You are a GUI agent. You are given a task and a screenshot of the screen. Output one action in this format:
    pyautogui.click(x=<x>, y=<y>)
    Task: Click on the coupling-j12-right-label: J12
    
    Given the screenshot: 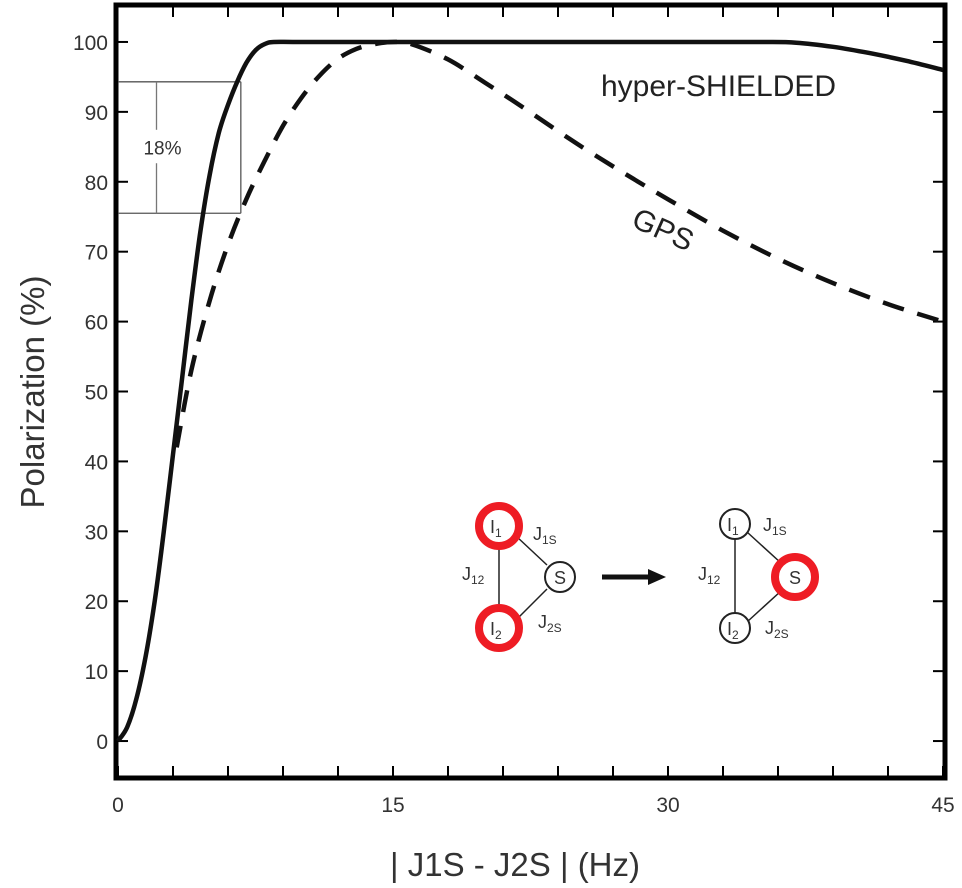 What is the action you would take?
    pyautogui.click(x=709, y=575)
    